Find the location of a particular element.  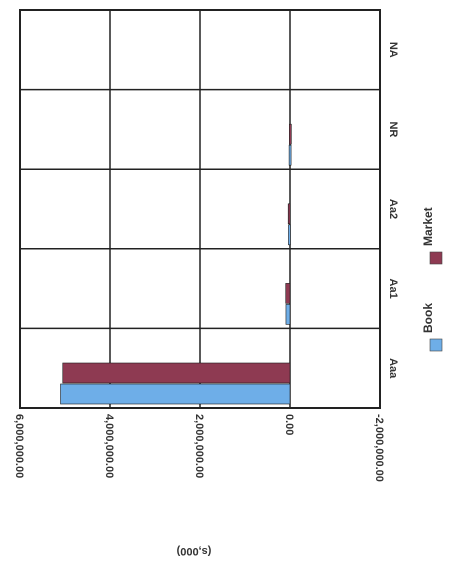

category-label: NR is located at coordinates (393, 129).